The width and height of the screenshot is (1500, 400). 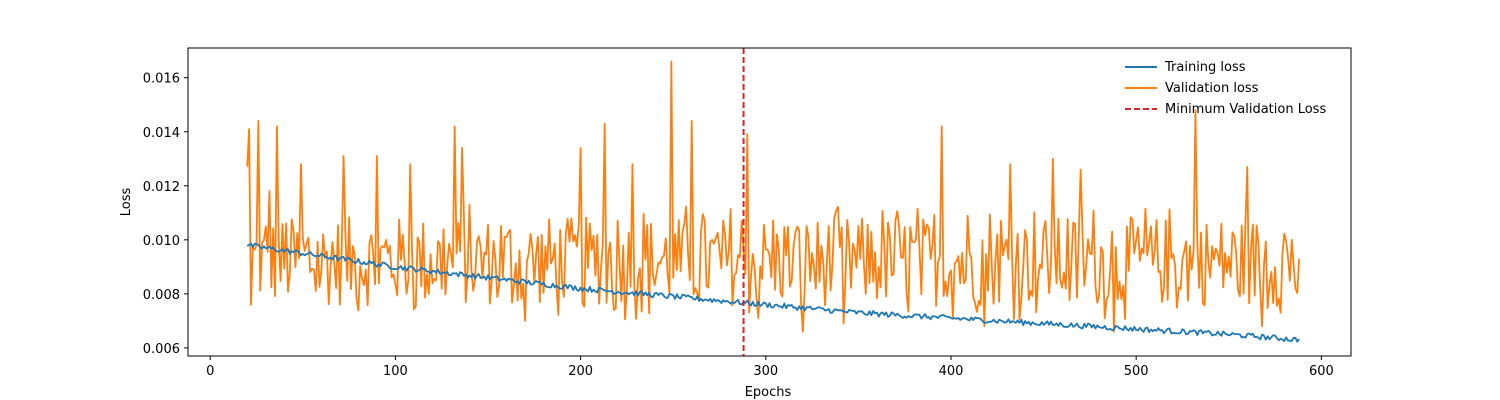 What do you see at coordinates (951, 371) in the screenshot?
I see `x-tick-label: 400` at bounding box center [951, 371].